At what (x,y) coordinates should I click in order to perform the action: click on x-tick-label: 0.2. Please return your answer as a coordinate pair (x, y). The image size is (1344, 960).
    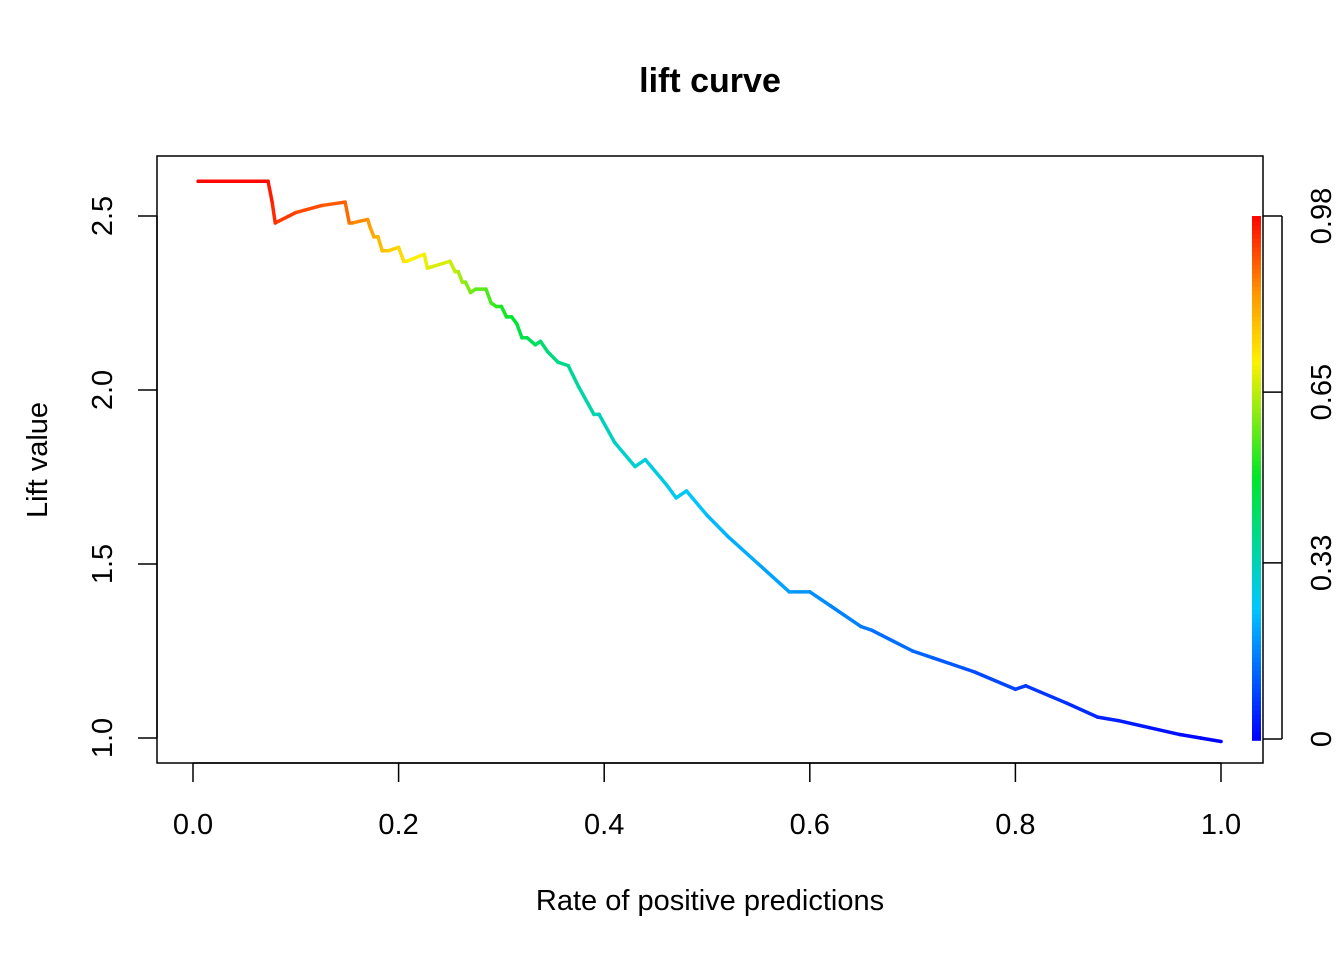
    Looking at the image, I should click on (398, 825).